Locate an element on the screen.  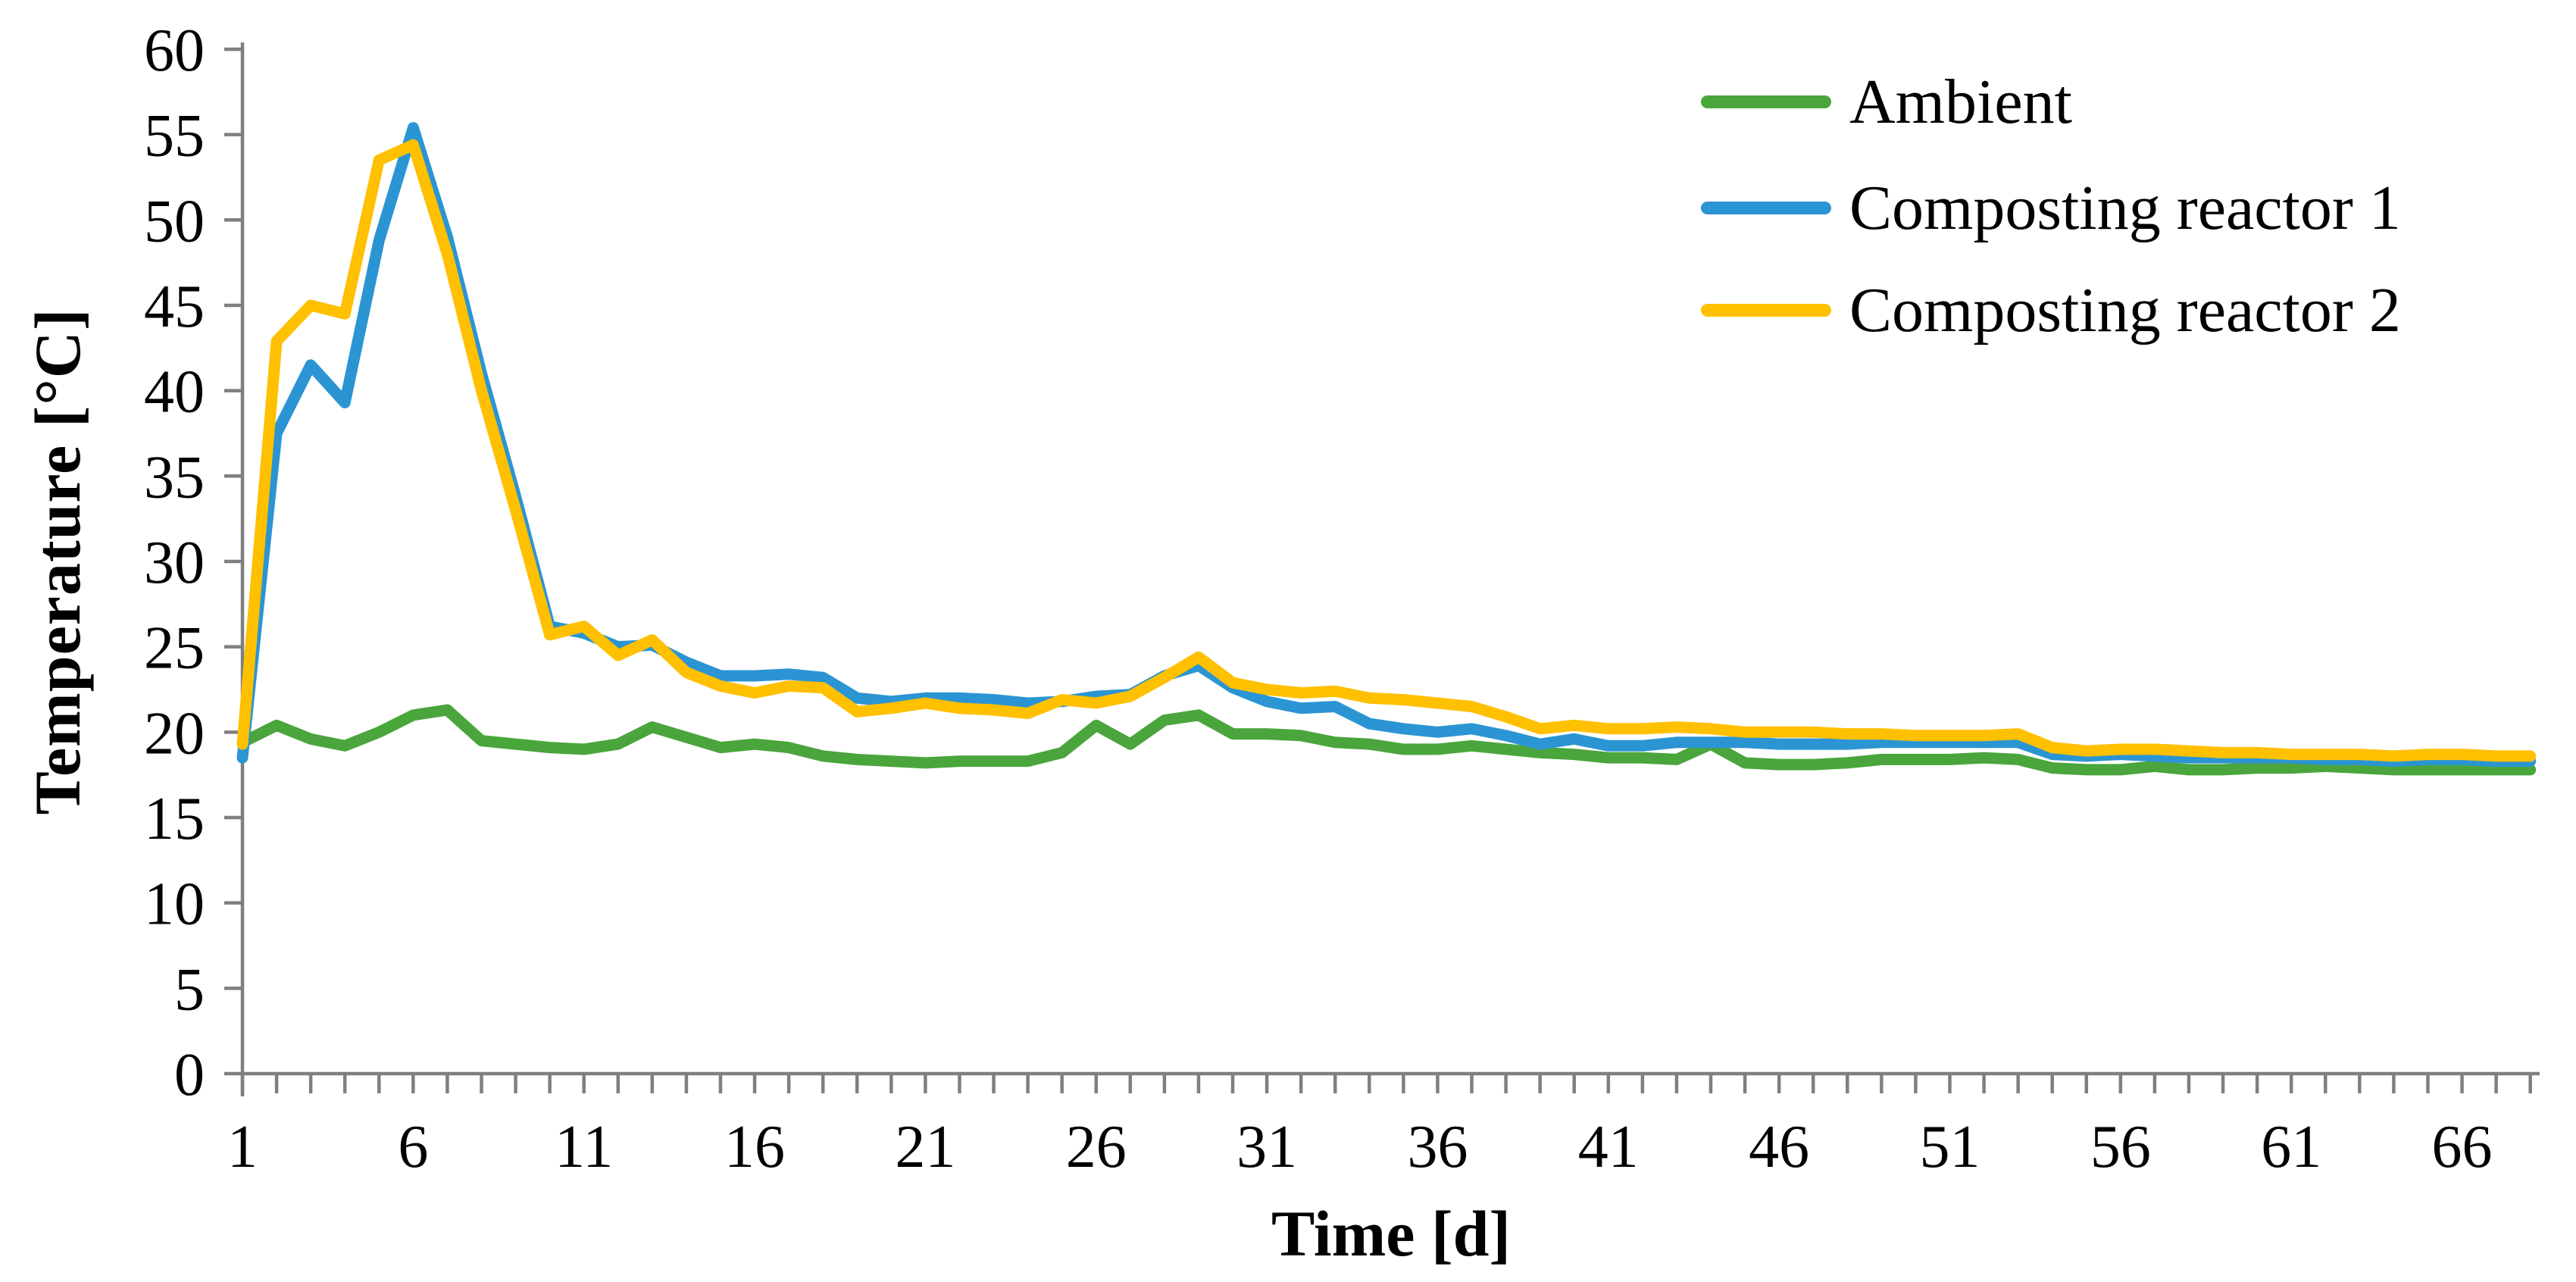
x-tick-label-36: 36 is located at coordinates (1438, 1147).